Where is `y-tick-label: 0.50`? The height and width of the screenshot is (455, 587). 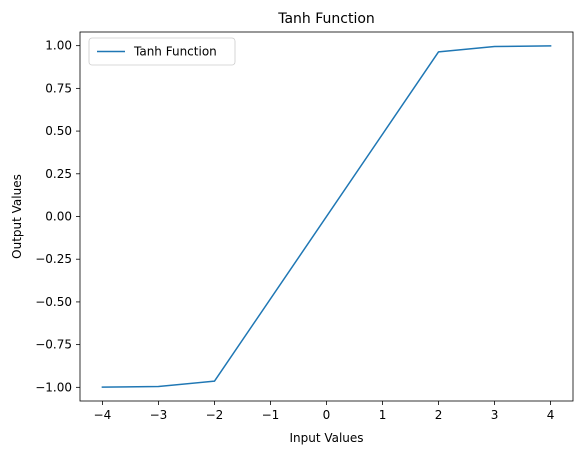 y-tick-label: 0.50 is located at coordinates (58, 131).